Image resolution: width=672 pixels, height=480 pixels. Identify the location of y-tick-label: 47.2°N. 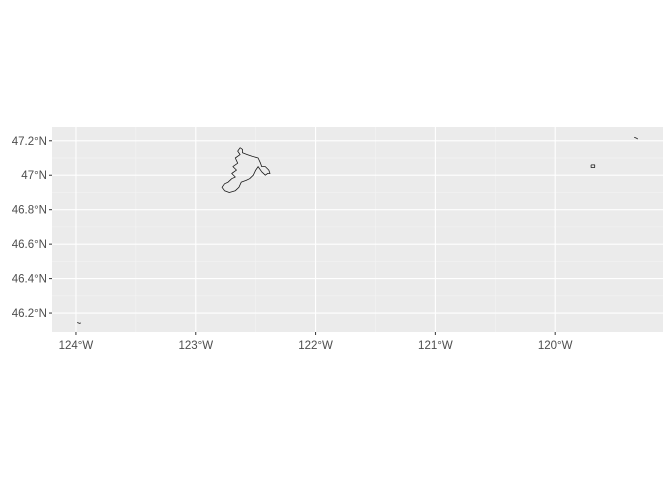
(29, 142).